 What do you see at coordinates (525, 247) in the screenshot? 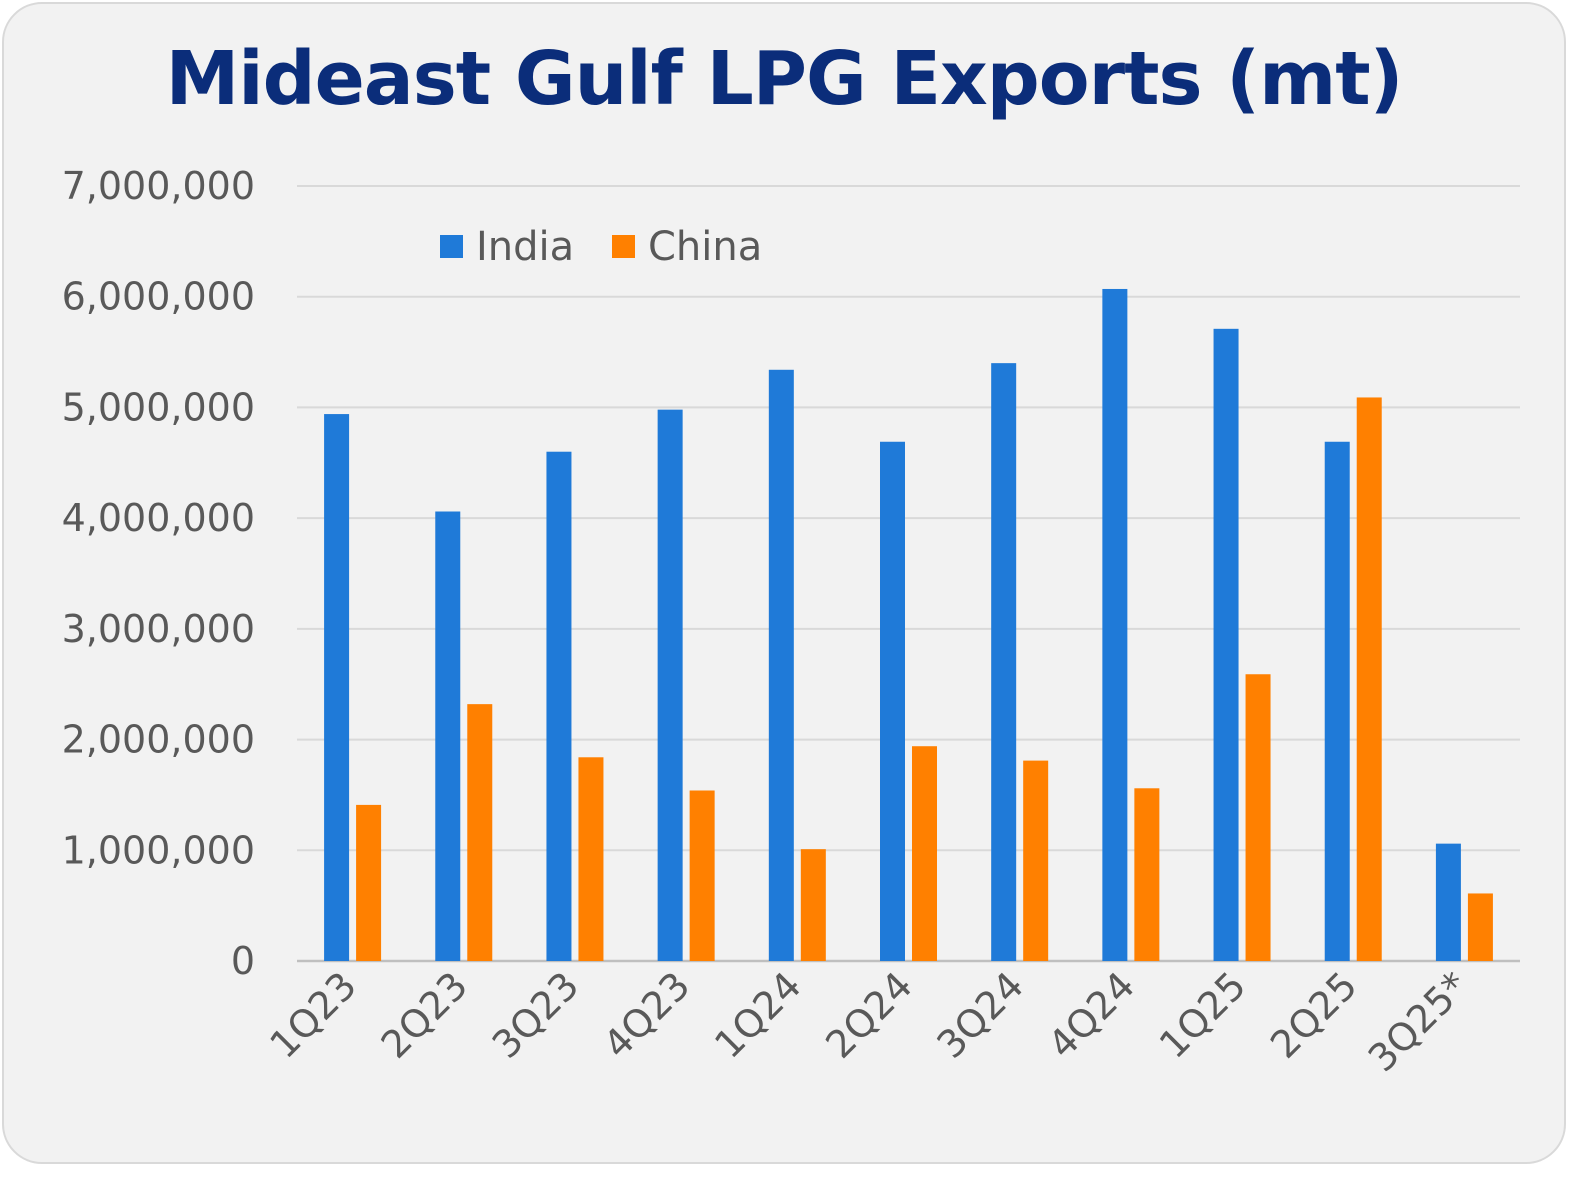
I see `legend-label-india: India` at bounding box center [525, 247].